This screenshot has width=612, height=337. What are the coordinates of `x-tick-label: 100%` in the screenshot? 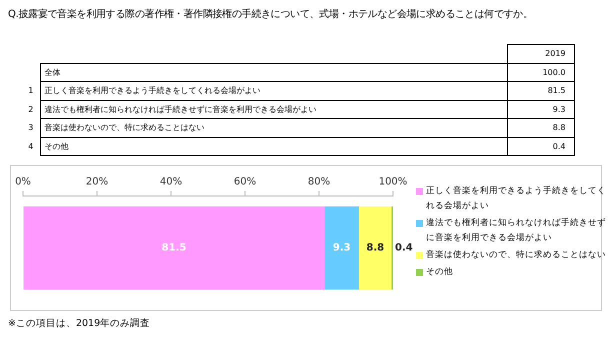 It's located at (393, 182).